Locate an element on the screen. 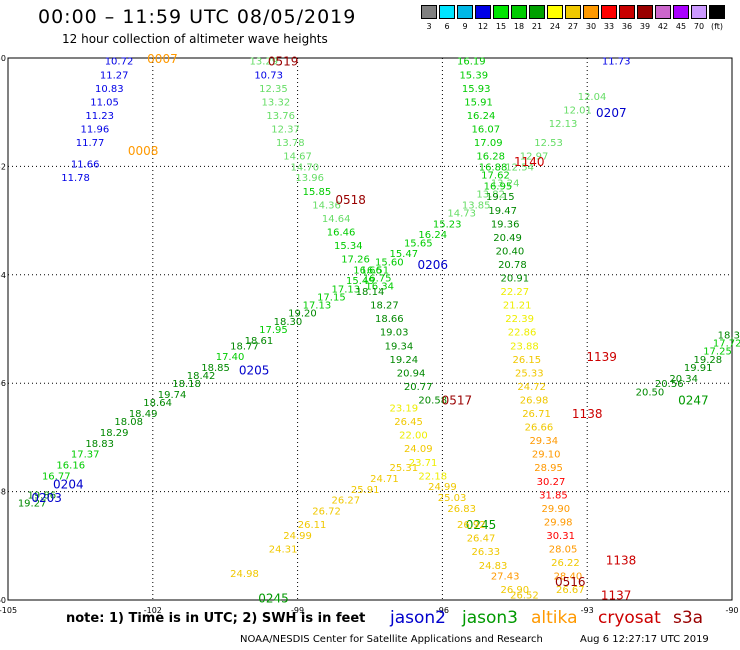  wave-height-value: 24.31 is located at coordinates (283, 550).